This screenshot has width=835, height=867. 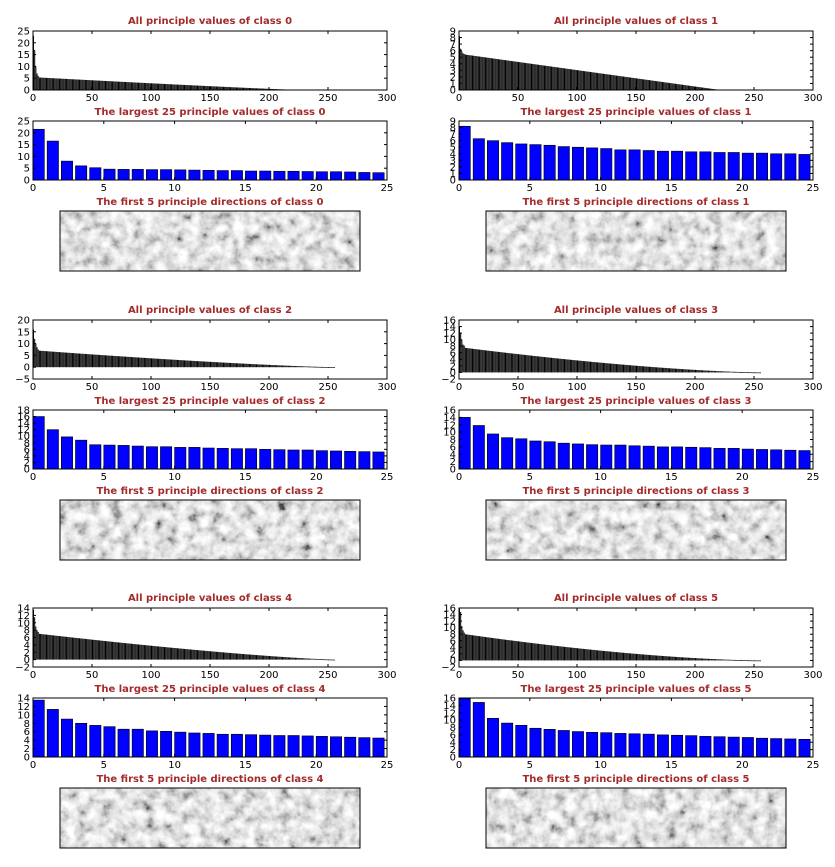 I want to click on top25-xtick-label: 5, so click(x=530, y=188).